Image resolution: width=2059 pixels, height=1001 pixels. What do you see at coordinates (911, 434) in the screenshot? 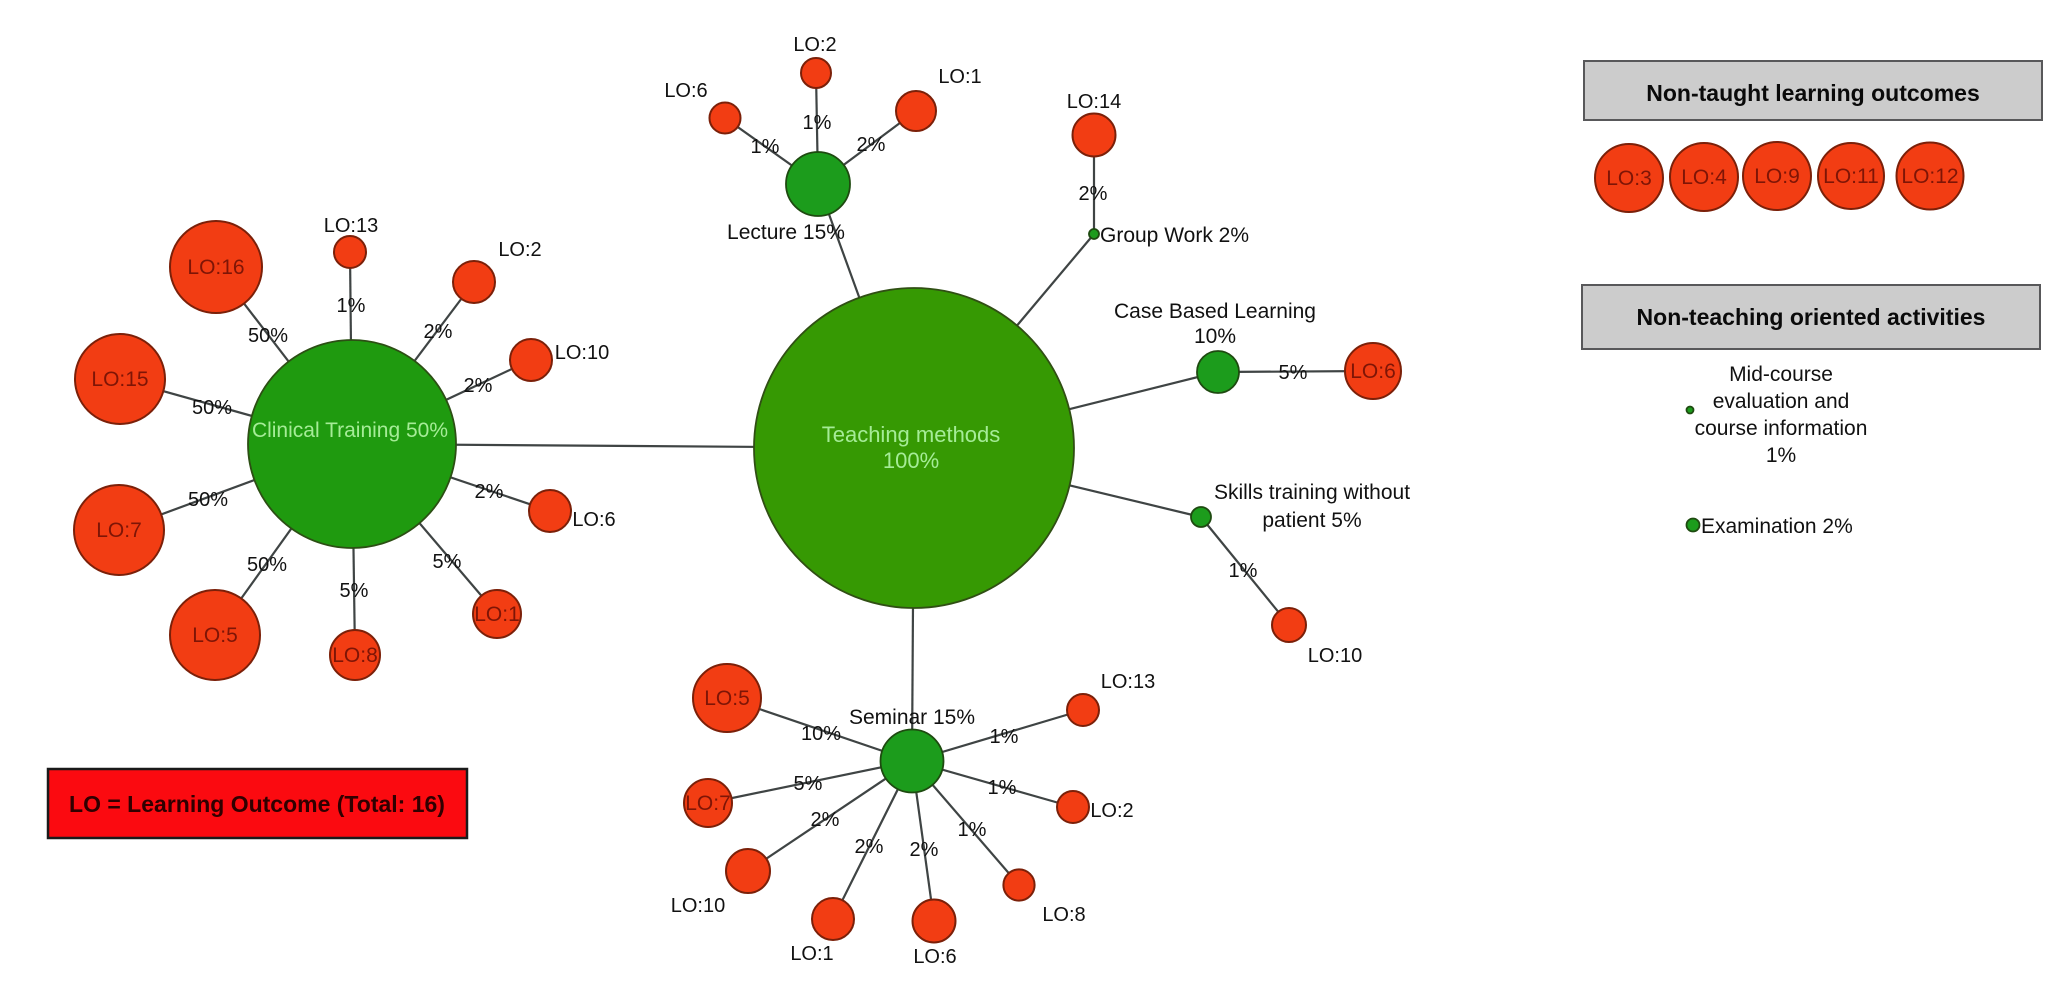
I see `svg-text: Teaching methods` at bounding box center [911, 434].